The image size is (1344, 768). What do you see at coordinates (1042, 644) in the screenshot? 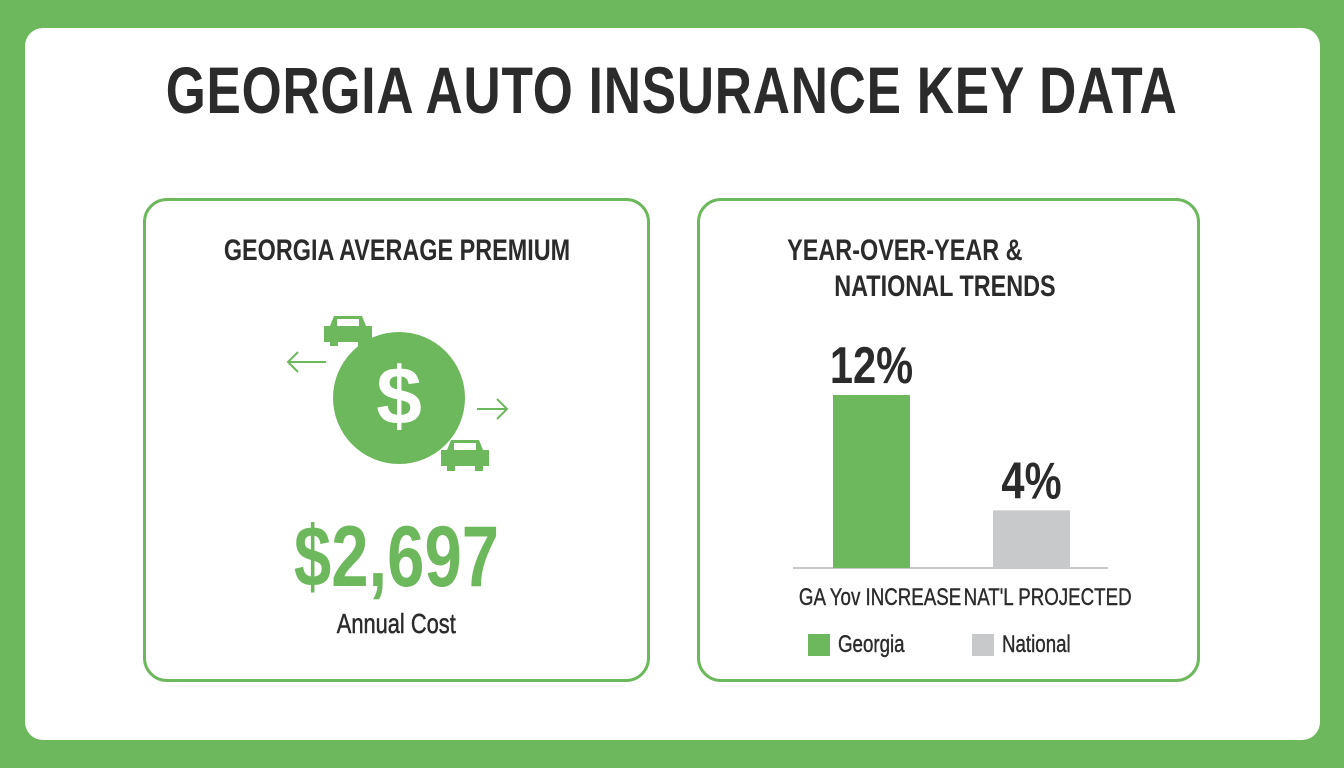
I see `legend-item-national: National` at bounding box center [1042, 644].